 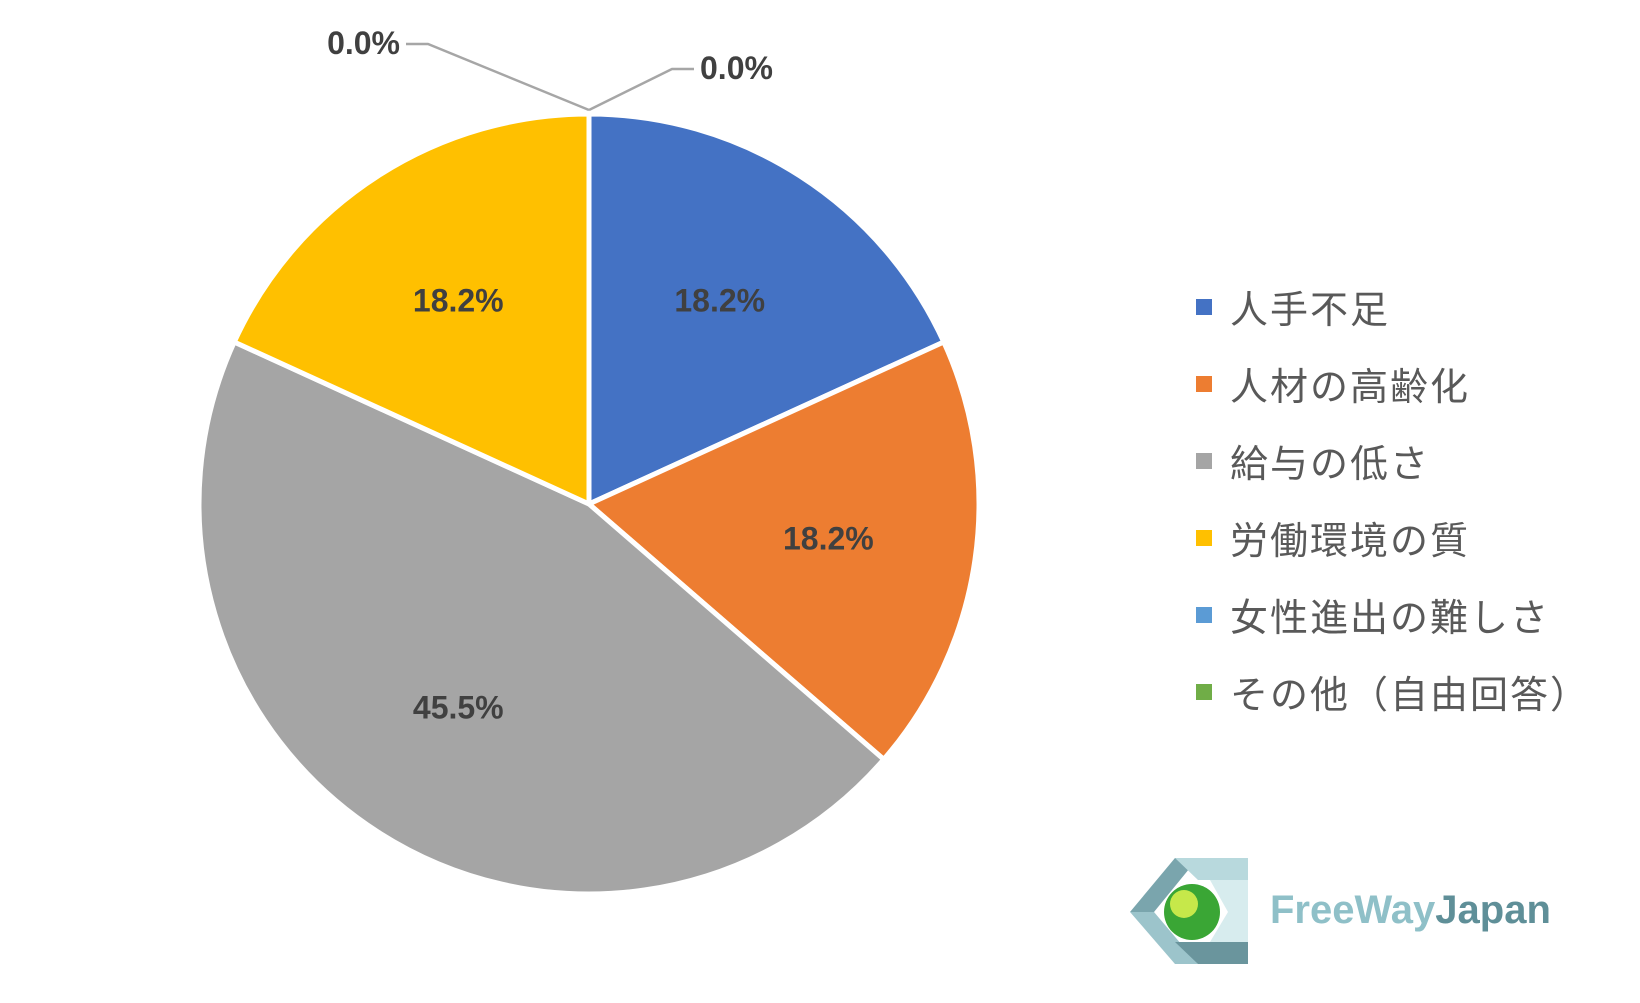 What do you see at coordinates (1390, 618) in the screenshot?
I see `legend-label: 女性進出の難しさ` at bounding box center [1390, 618].